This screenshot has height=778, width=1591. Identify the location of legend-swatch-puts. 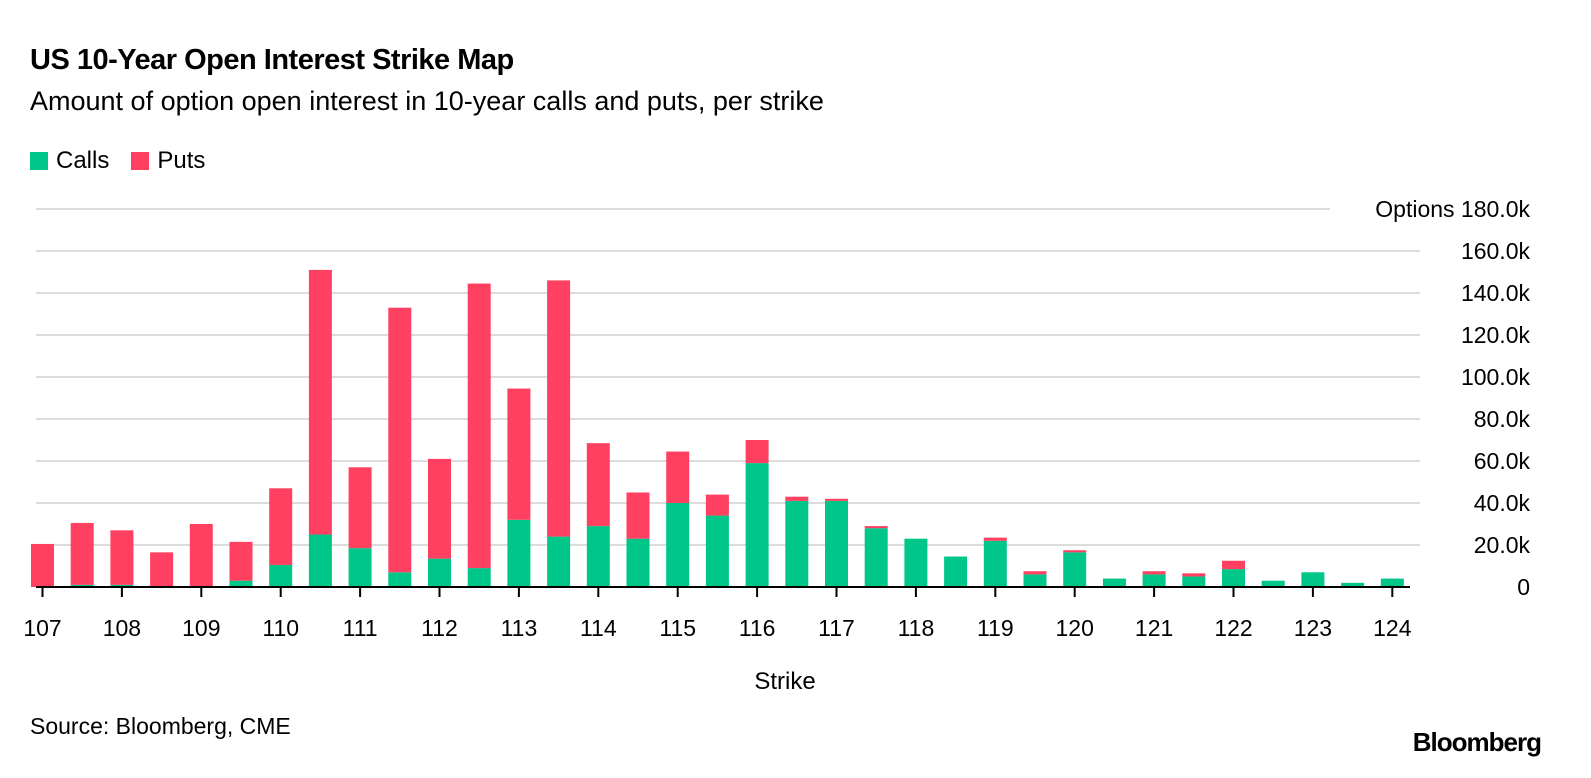
(140, 161).